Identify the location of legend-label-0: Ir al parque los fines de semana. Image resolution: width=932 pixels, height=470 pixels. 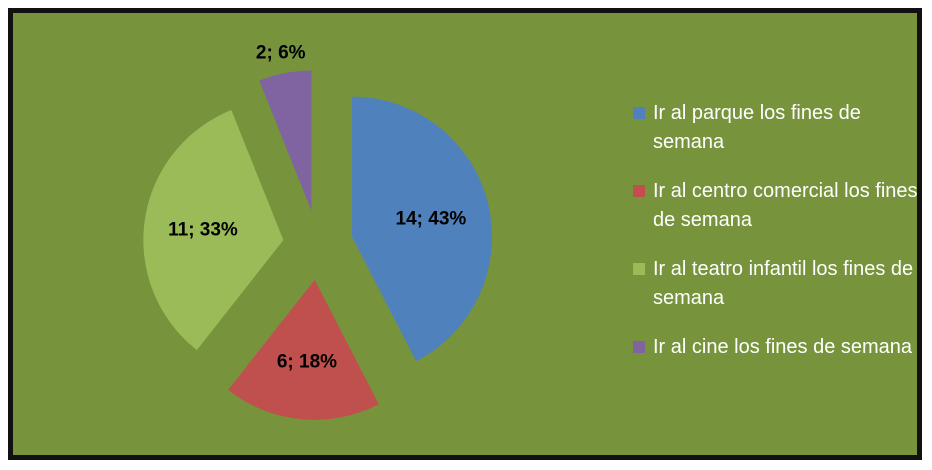
(757, 127).